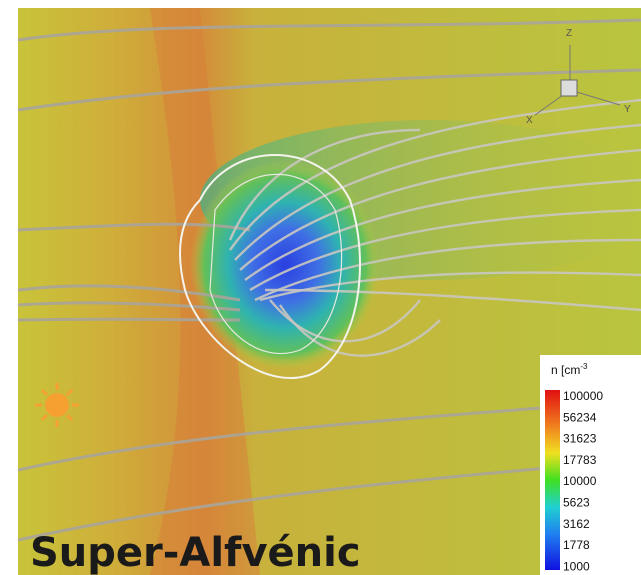 Image resolution: width=641 pixels, height=575 pixels. I want to click on legend-label: 5623, so click(576, 503).